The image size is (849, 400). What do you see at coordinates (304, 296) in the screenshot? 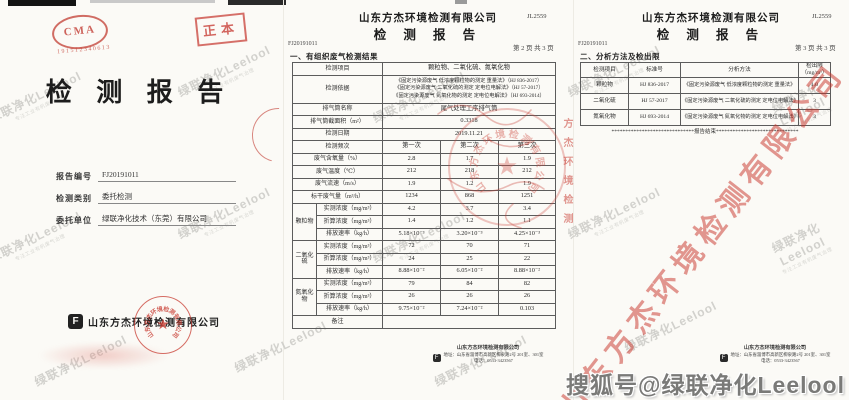
I see `pollutant-group-label: 氮氧化物` at bounding box center [304, 296].